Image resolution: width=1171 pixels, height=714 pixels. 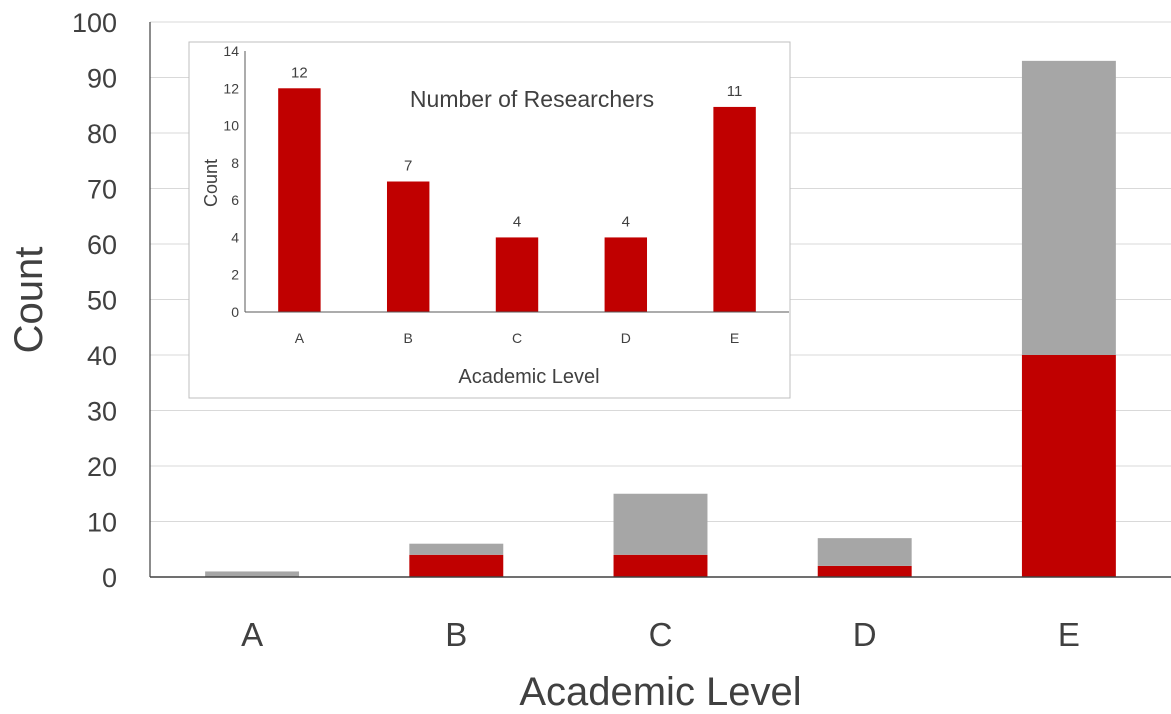 I want to click on inset-x-tick-label: C, so click(x=517, y=338).